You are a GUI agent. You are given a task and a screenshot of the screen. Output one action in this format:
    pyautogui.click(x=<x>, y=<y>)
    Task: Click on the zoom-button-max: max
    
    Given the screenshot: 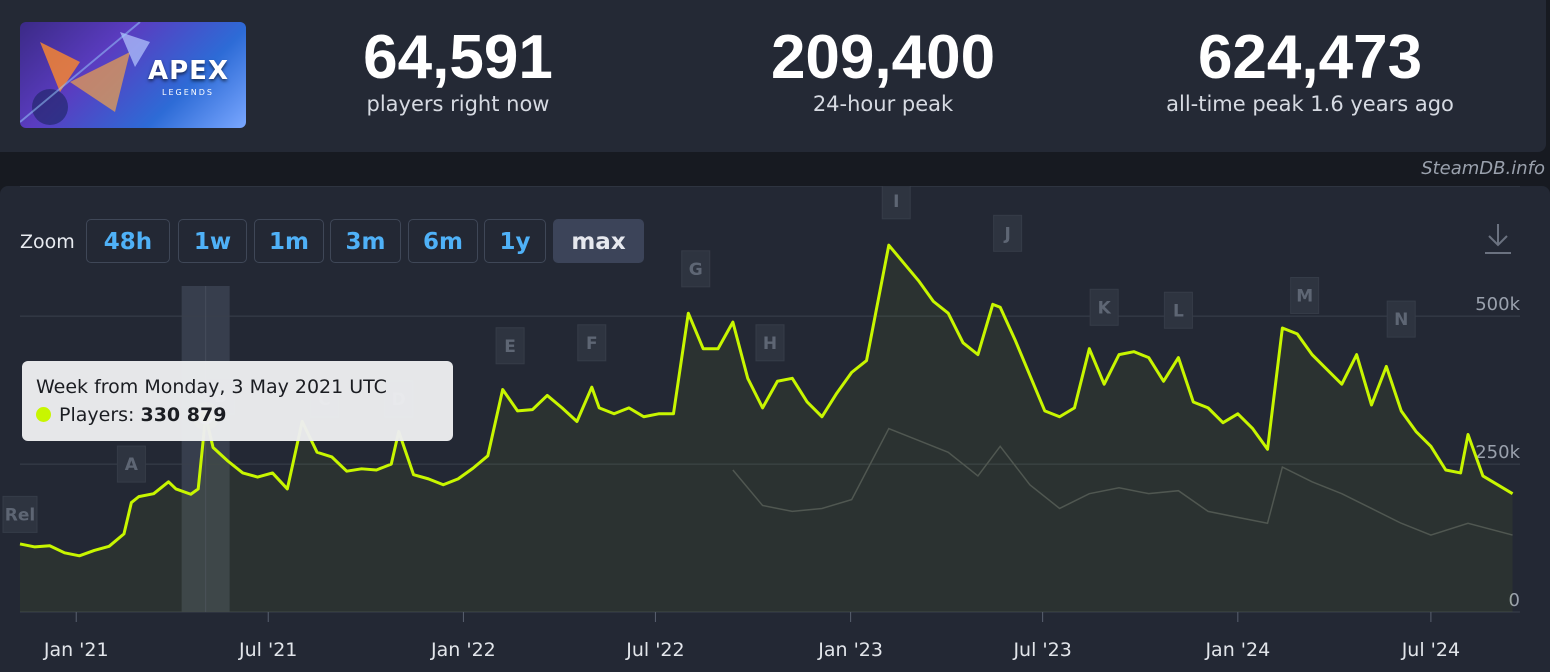 What is the action you would take?
    pyautogui.click(x=598, y=241)
    